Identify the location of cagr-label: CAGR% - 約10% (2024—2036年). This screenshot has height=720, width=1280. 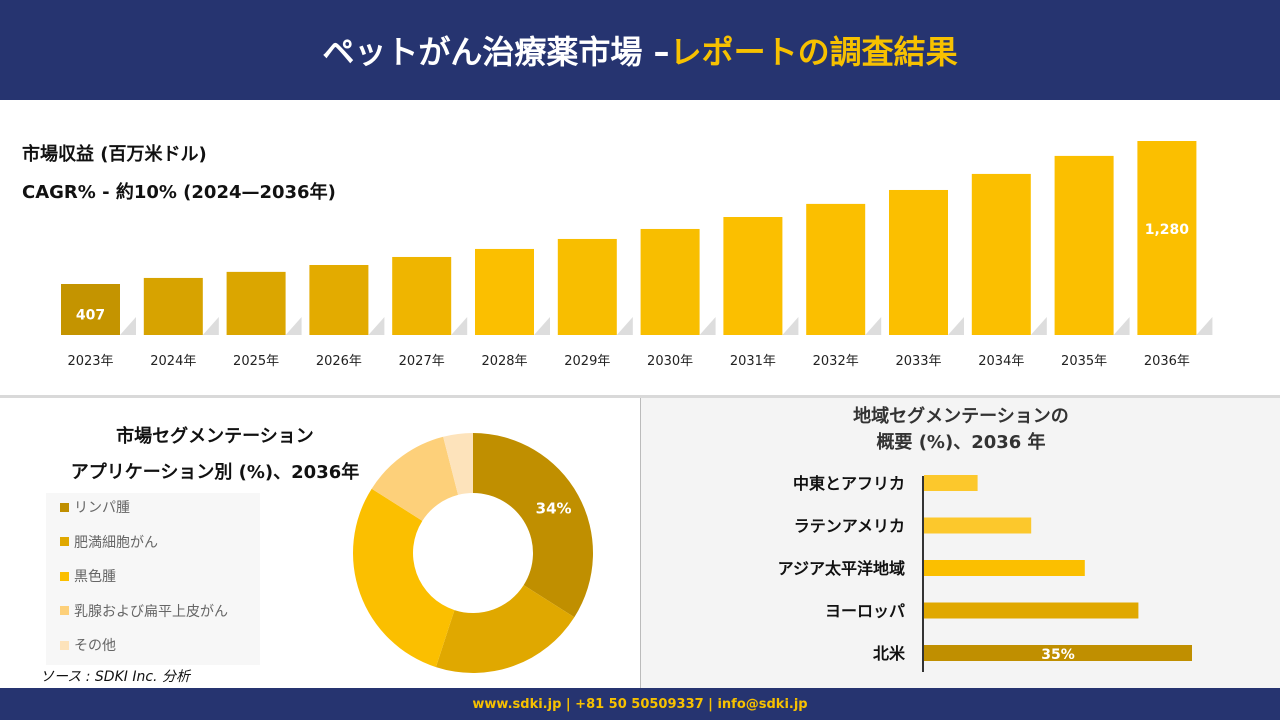
(179, 192).